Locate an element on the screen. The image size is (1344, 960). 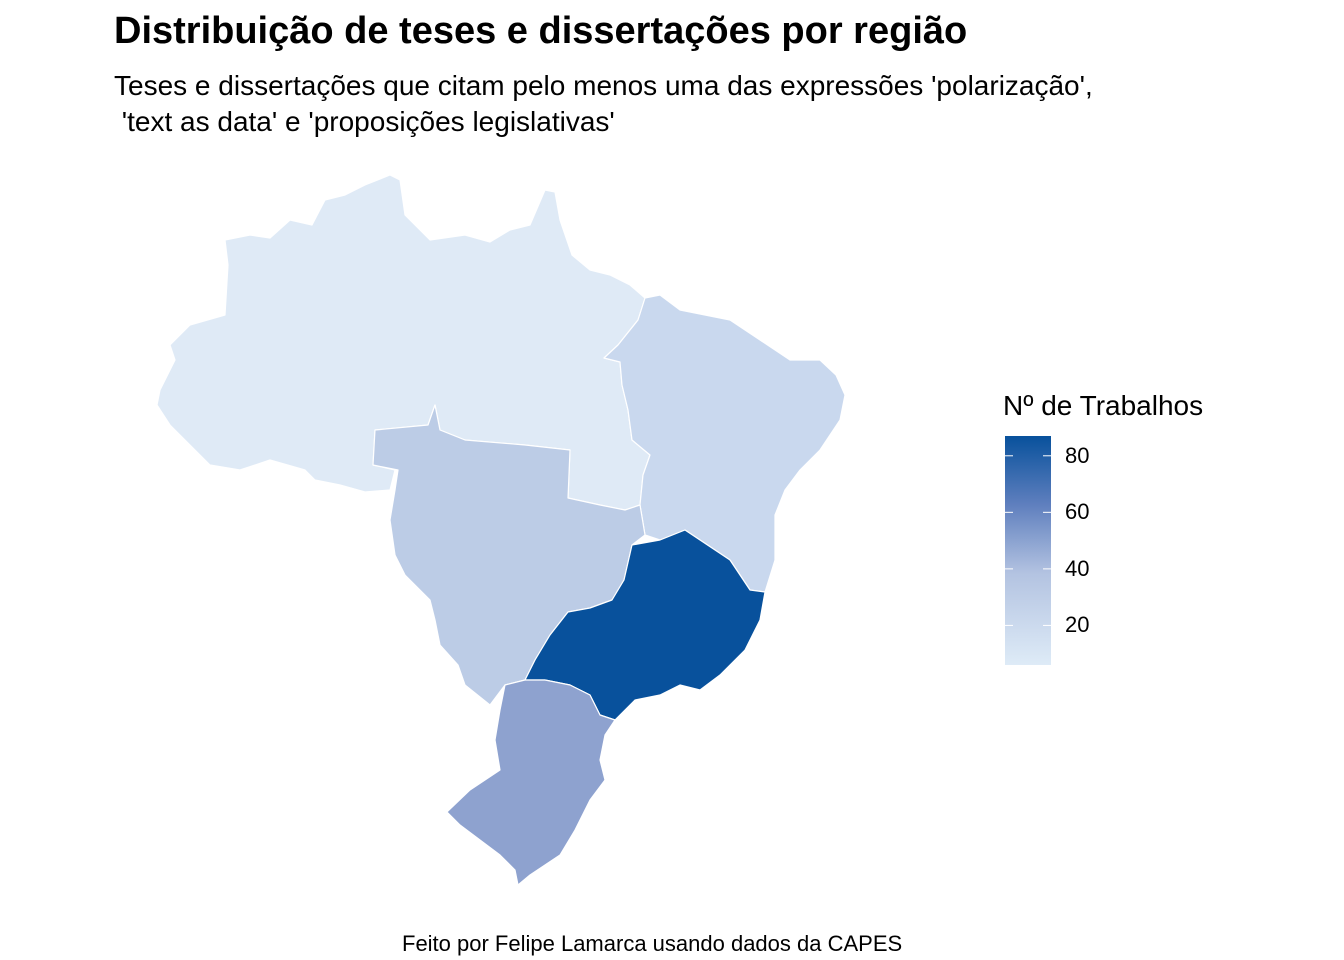
legend-tick-label: 60 is located at coordinates (1077, 512).